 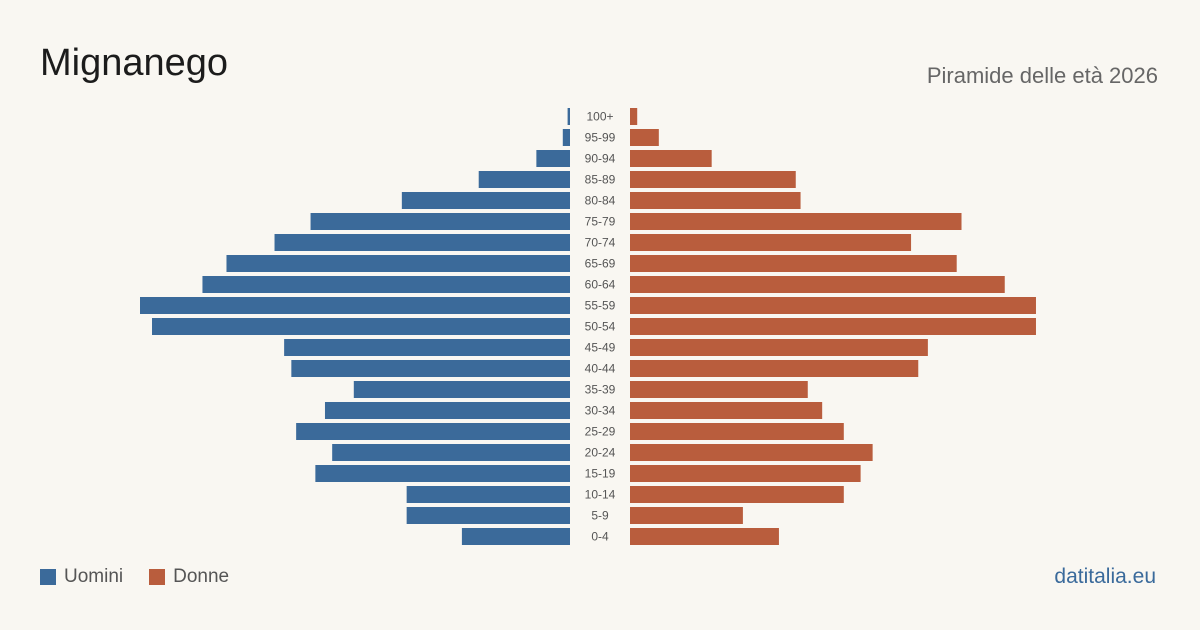 I want to click on age-label-40-44: 40-44, so click(x=600, y=369).